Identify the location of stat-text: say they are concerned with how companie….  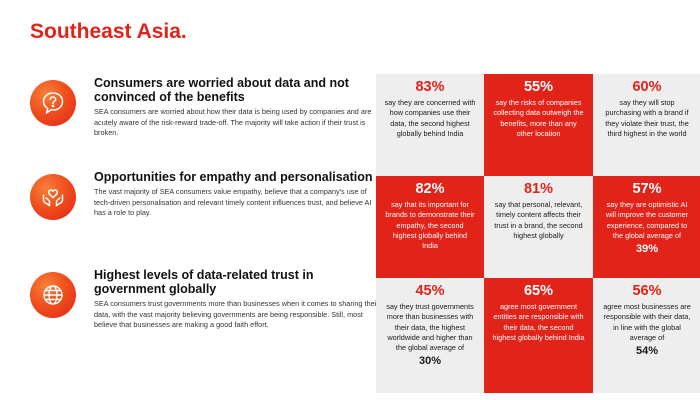
(430, 118).